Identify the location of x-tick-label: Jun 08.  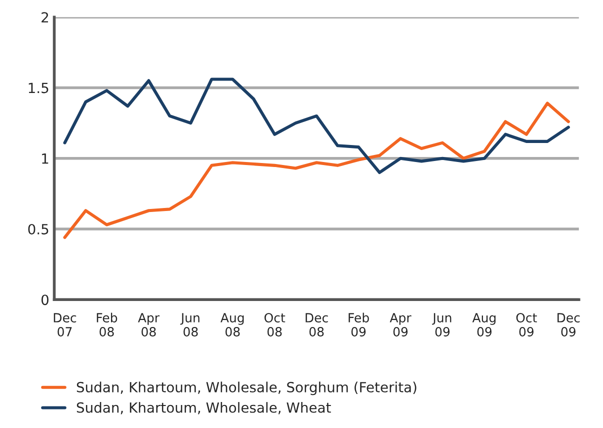
(190, 324).